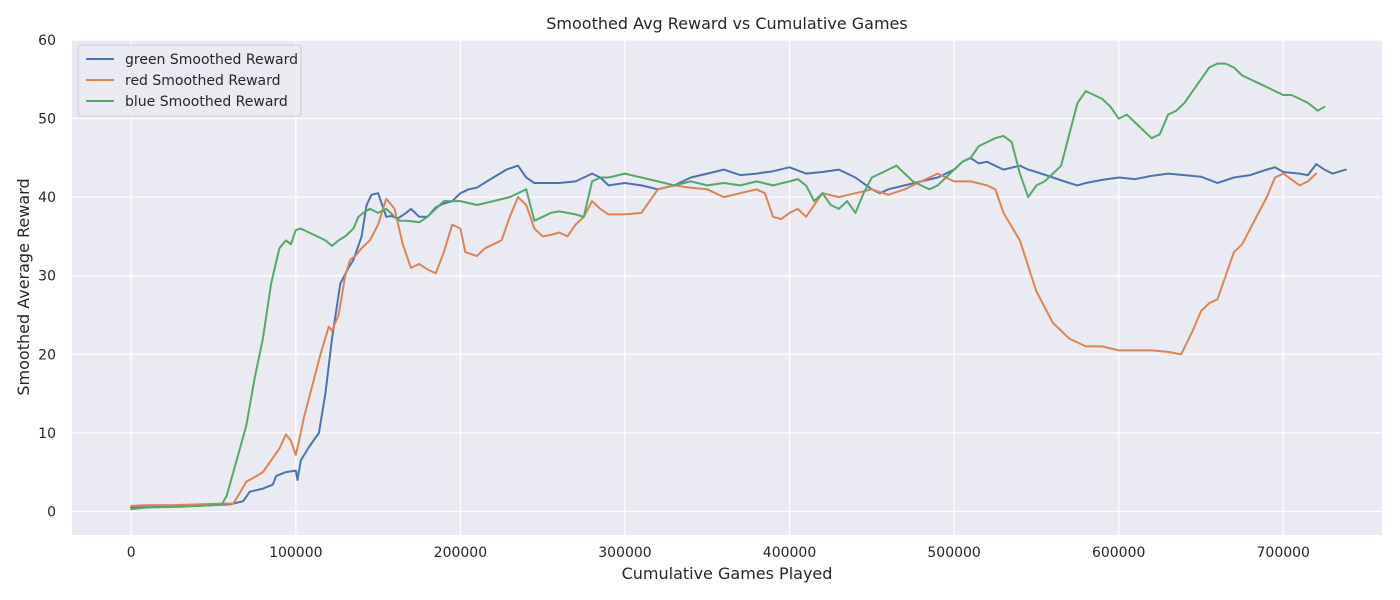  I want to click on x-tick-label: 400000, so click(789, 553).